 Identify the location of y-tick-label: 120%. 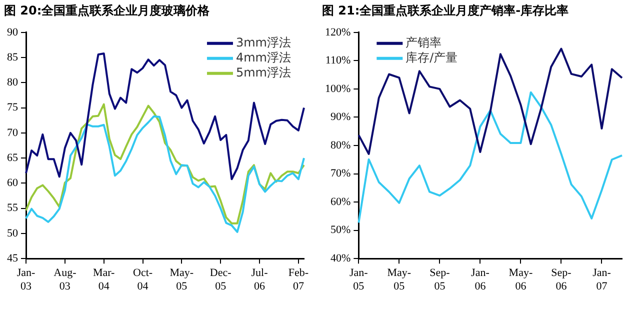
(337, 32).